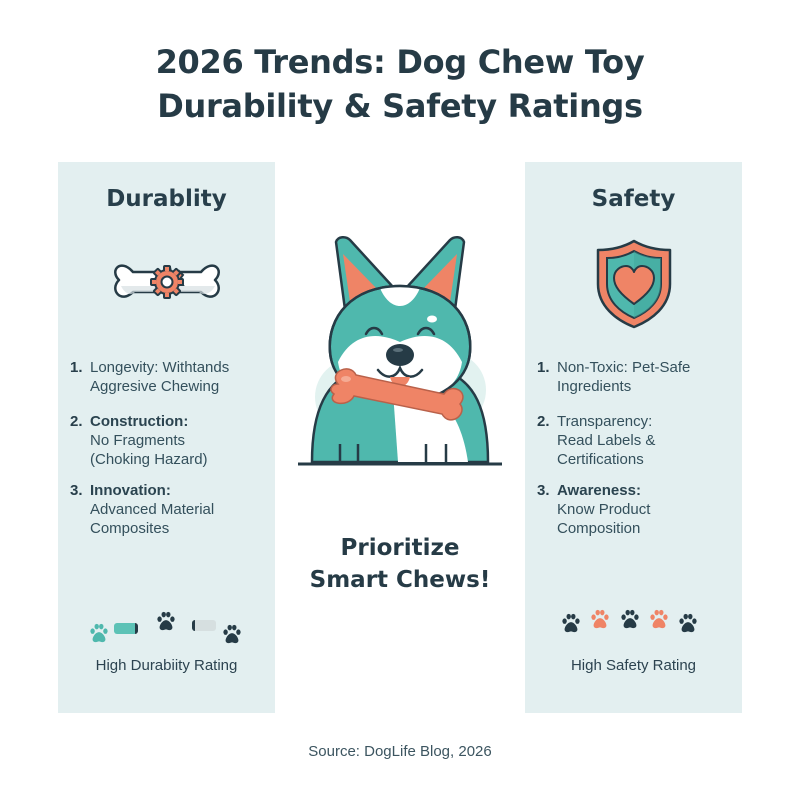 The image size is (800, 800). Describe the element at coordinates (400, 580) in the screenshot. I see `tagline-line-2: Smart Chews!` at that location.